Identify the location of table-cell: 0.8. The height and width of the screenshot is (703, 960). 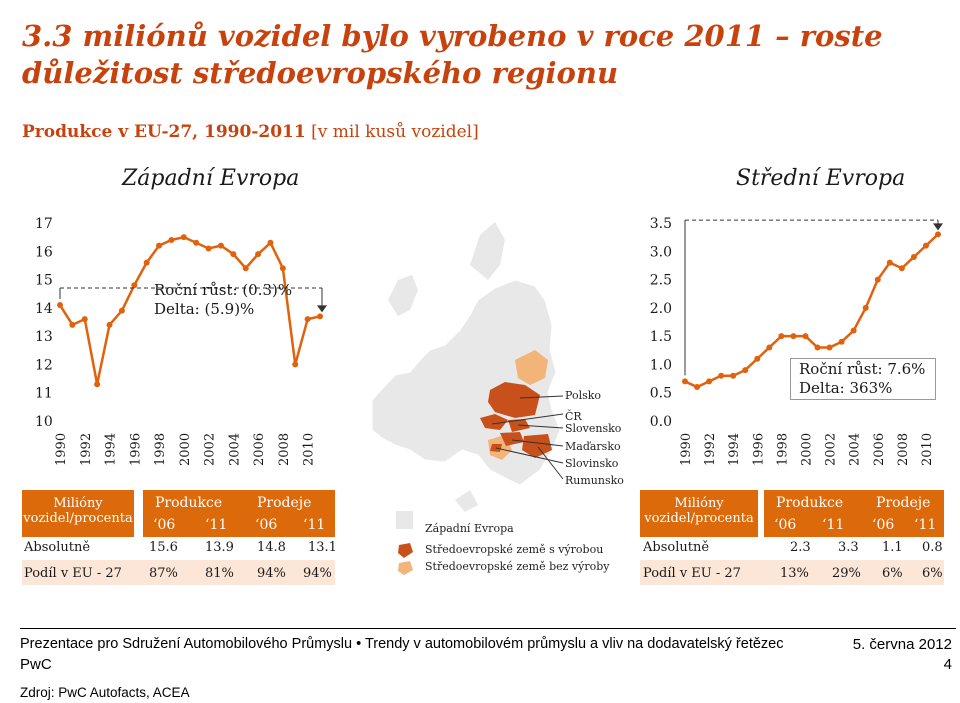
(932, 547).